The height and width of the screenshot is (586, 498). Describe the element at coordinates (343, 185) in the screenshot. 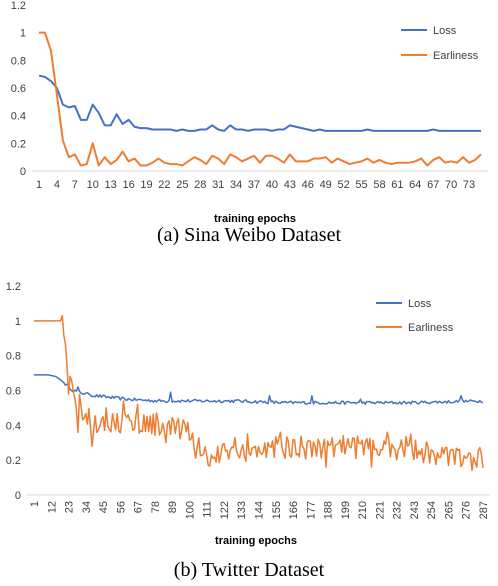

I see `x-tick-label: 52` at that location.